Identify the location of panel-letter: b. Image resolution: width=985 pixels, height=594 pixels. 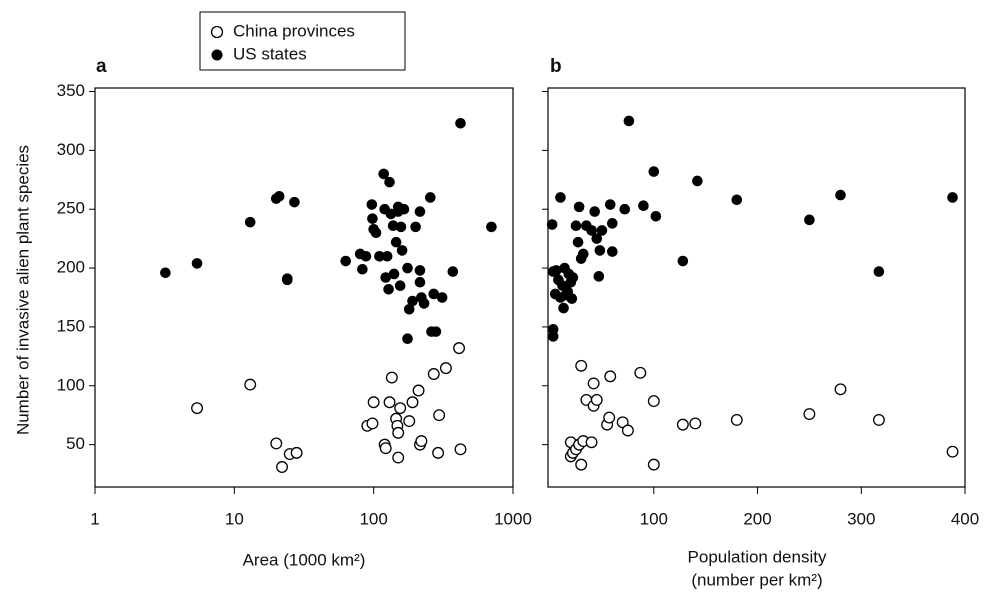
(556, 66).